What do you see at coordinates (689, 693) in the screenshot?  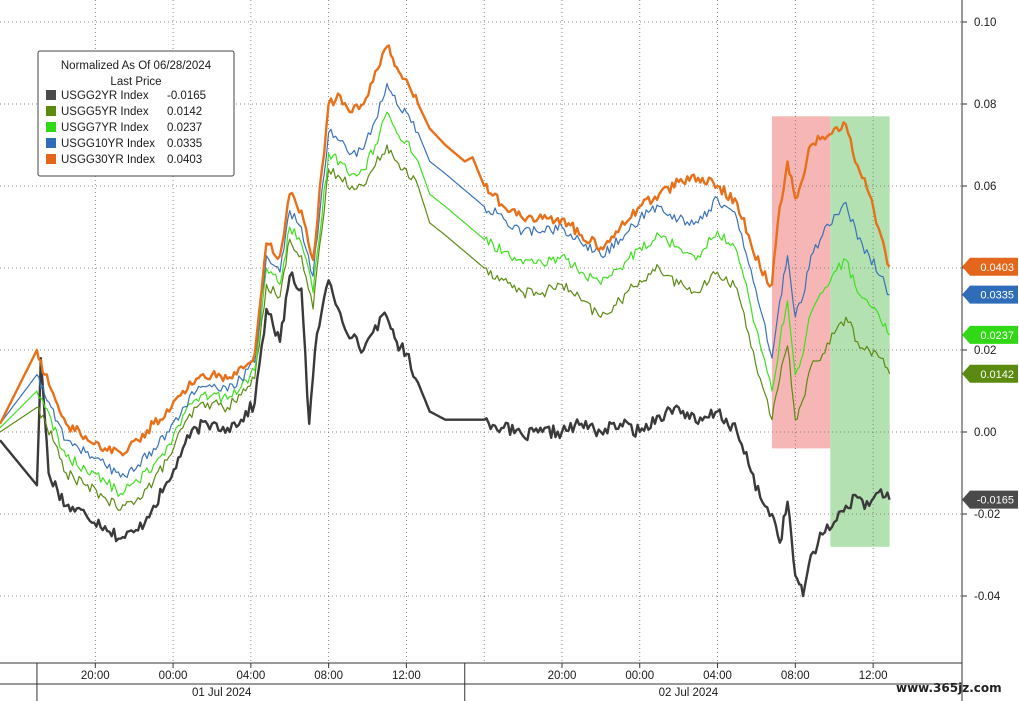 I see `x-day-label: 02 Jul 2024` at bounding box center [689, 693].